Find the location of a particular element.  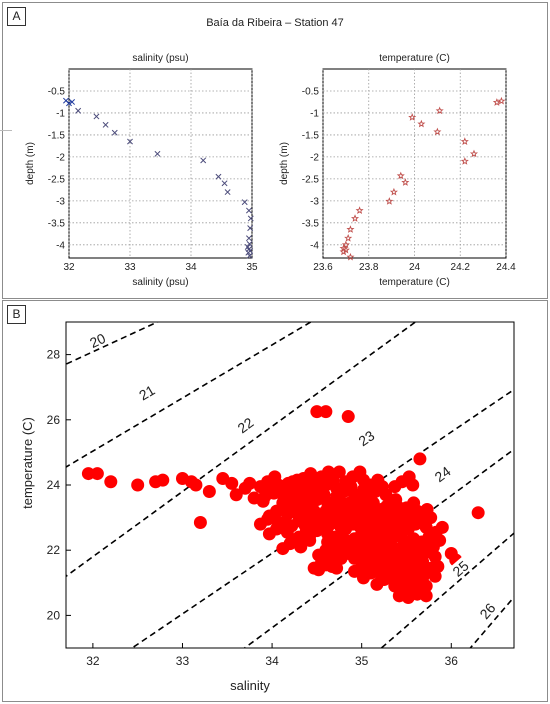

plot-title: temperature (C) is located at coordinates (414, 58).